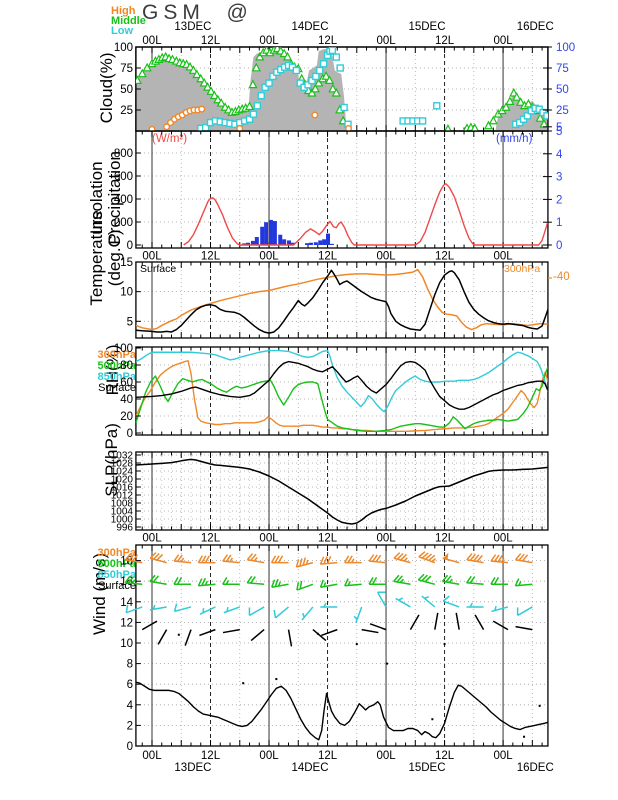 The height and width of the screenshot is (800, 618). What do you see at coordinates (122, 464) in the screenshot?
I see `svg-text: 1028` at bounding box center [122, 464].